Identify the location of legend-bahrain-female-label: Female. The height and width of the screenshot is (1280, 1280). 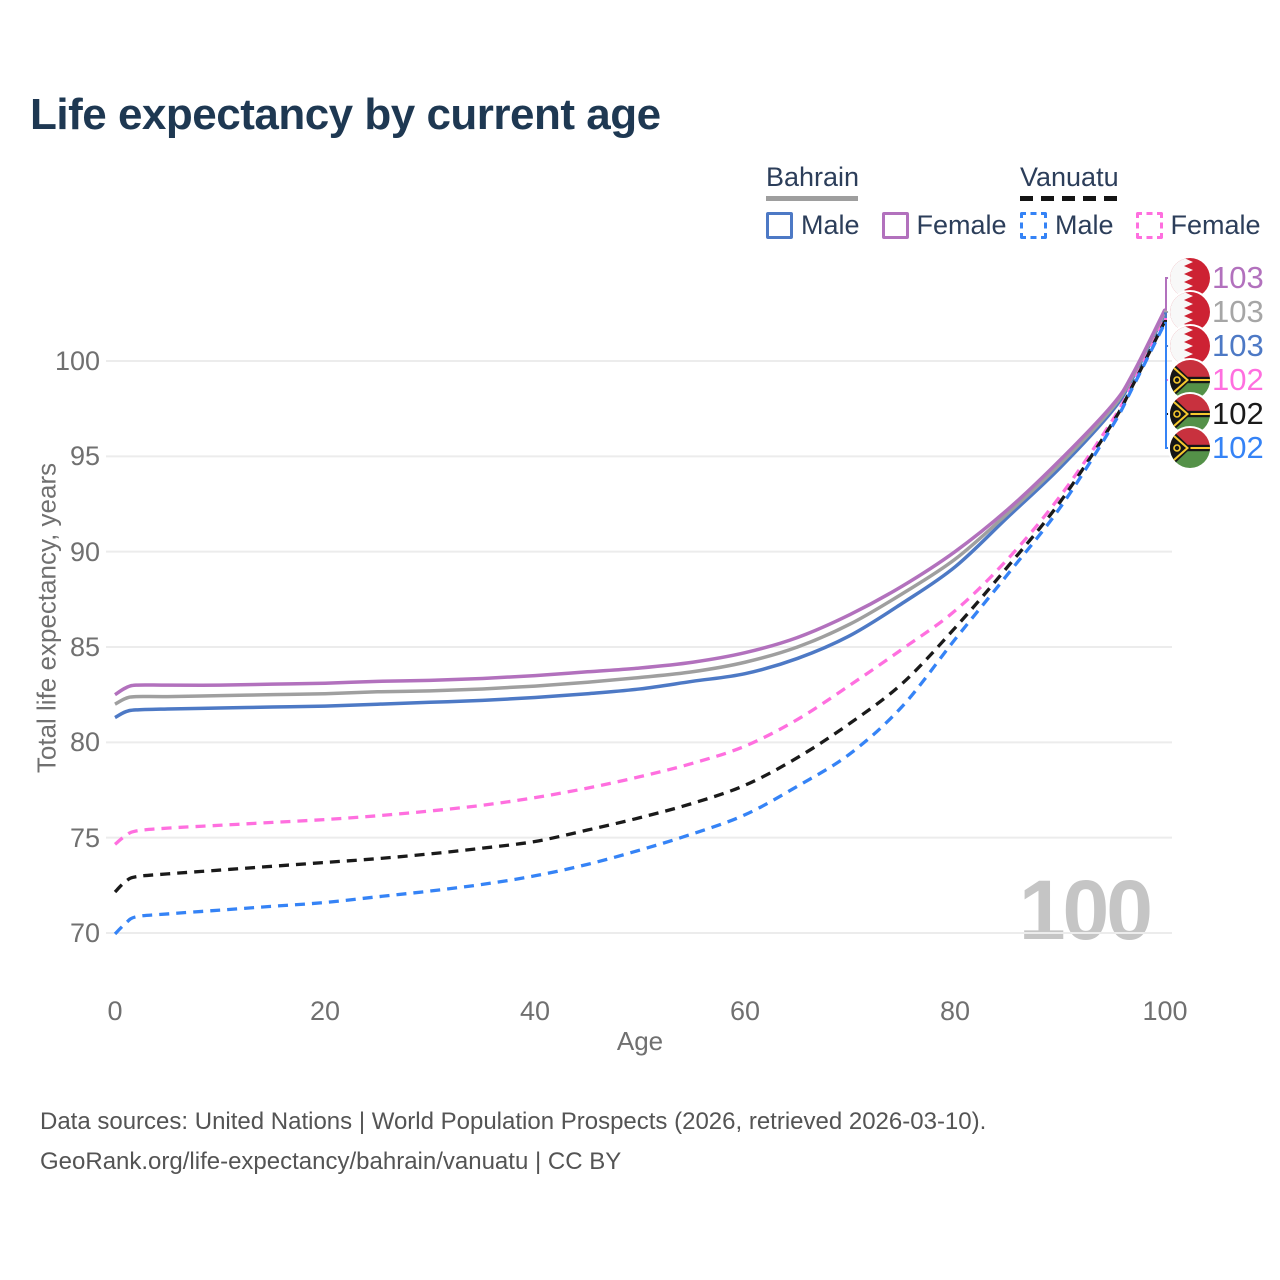
(961, 225).